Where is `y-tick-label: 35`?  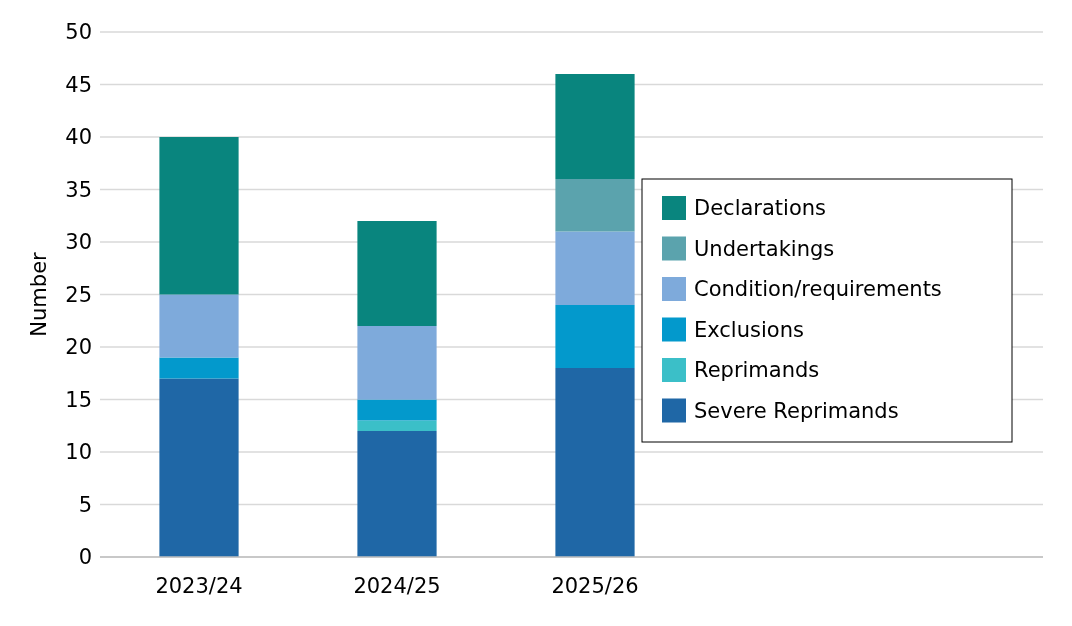 y-tick-label: 35 is located at coordinates (78, 189).